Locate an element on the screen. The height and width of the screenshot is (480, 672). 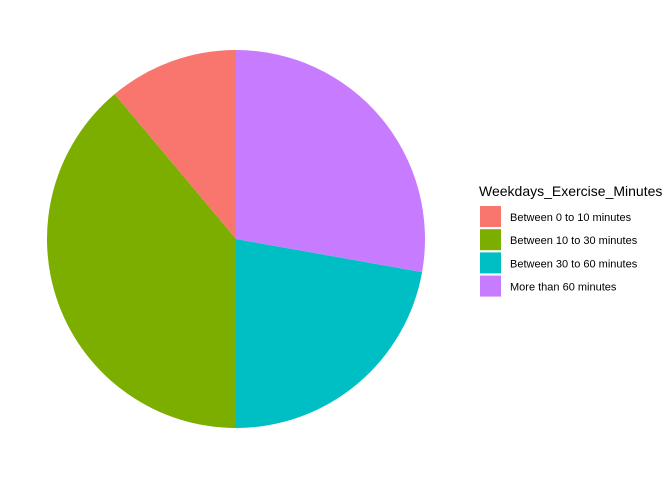
legend-title: Weekdays_Exercise_Minutes is located at coordinates (570, 191).